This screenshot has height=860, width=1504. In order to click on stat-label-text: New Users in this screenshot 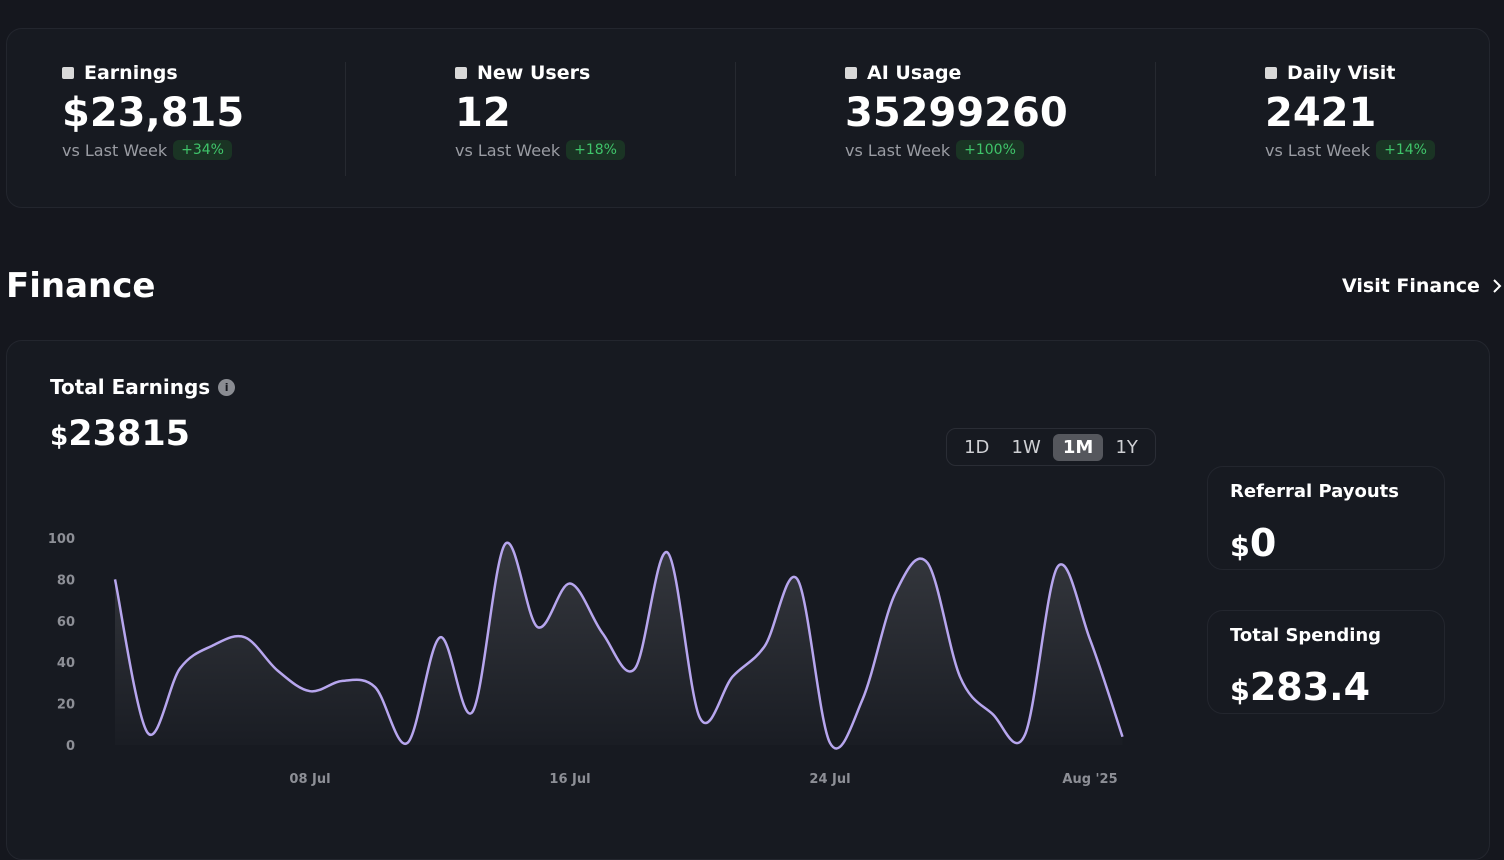, I will do `click(534, 73)`.